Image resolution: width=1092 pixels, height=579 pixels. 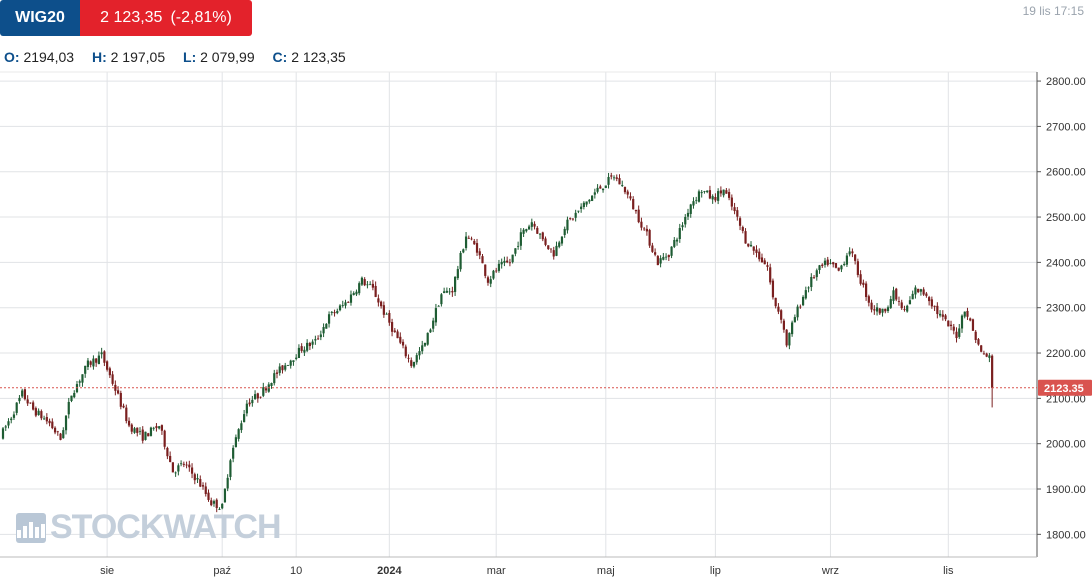 What do you see at coordinates (40, 18) in the screenshot?
I see `symbol-badge: WIG20` at bounding box center [40, 18].